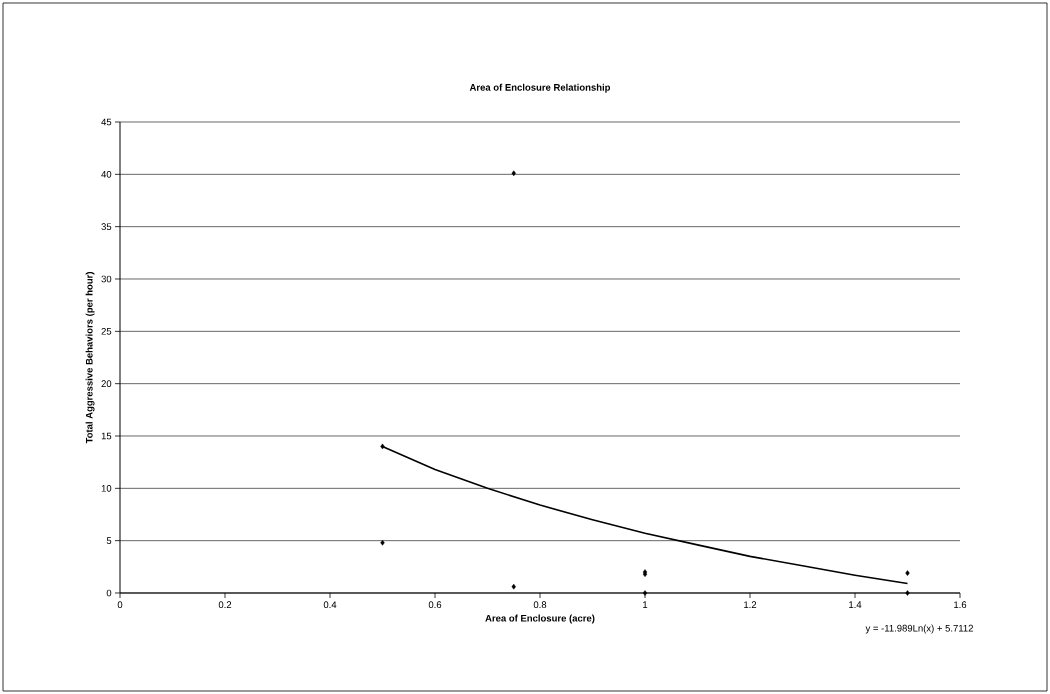 The image size is (1050, 694). What do you see at coordinates (106, 174) in the screenshot?
I see `y-tick-label: 40` at bounding box center [106, 174].